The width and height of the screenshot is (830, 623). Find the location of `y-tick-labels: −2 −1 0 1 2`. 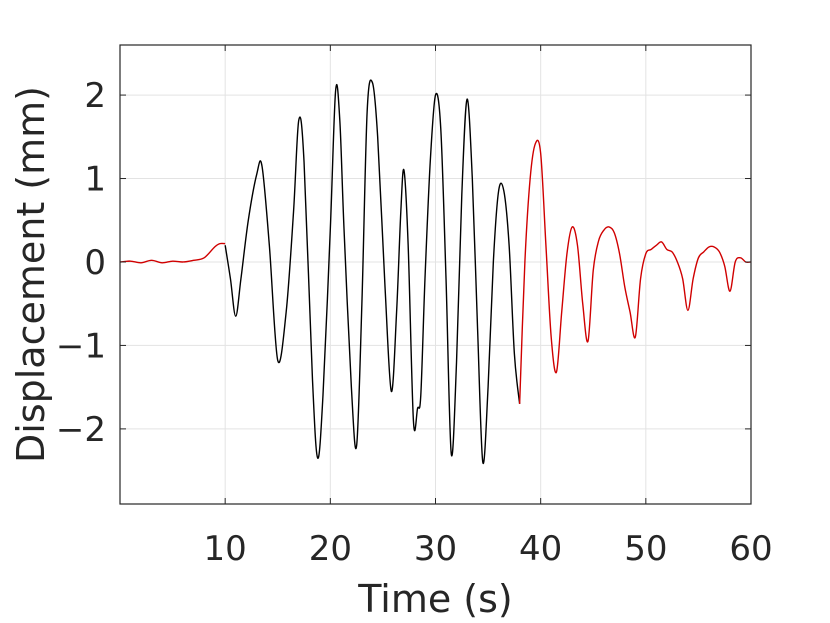

y-tick-labels: −2 −1 0 1 2 is located at coordinates (81, 263).